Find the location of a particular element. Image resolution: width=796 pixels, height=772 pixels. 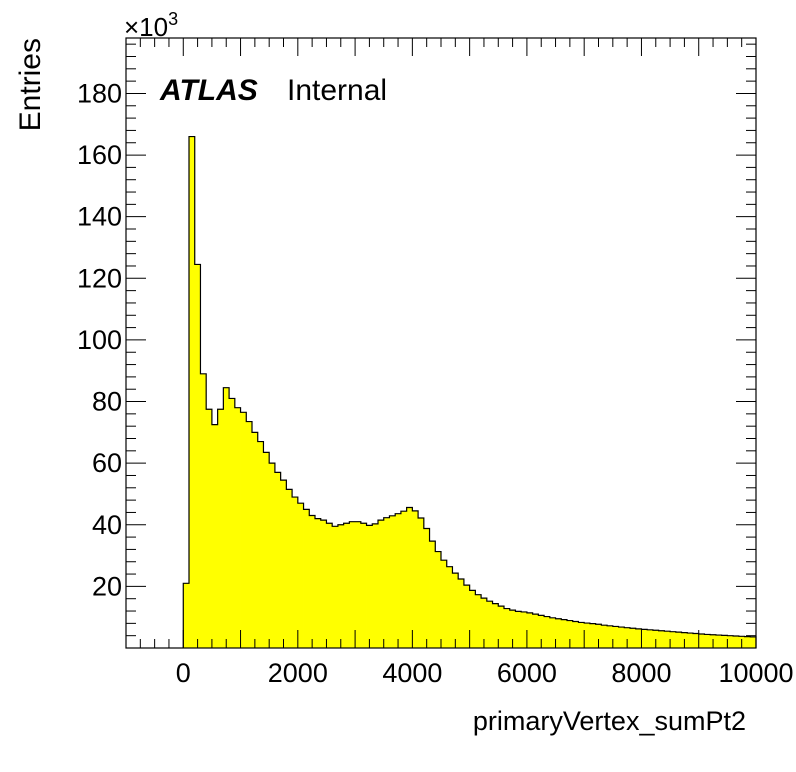

x-tick-label: 2000 is located at coordinates (298, 673).